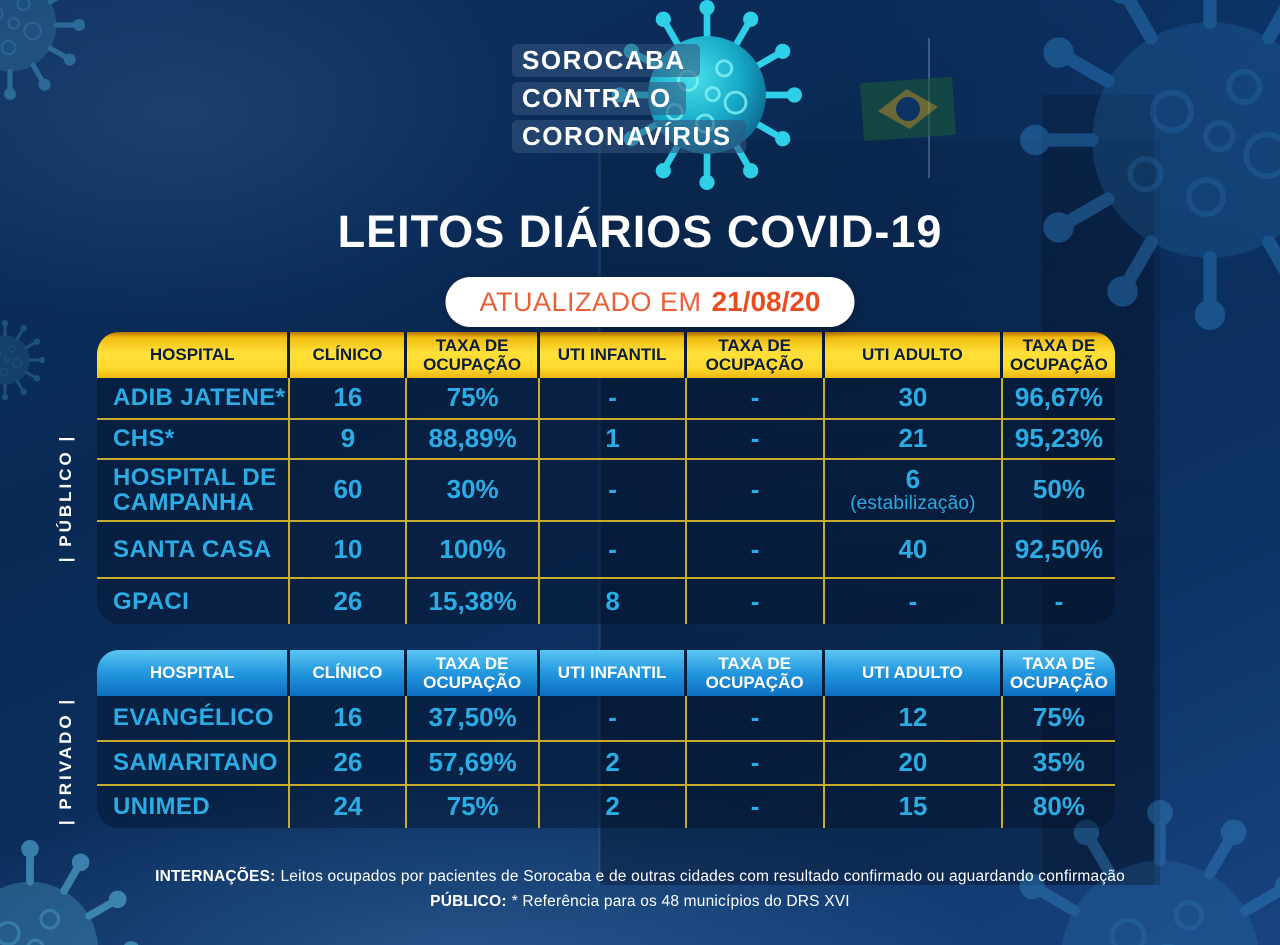  I want to click on row-adib-jatene: ADIB JATENE* 16 75% - - 30 96,67%, so click(606, 398).